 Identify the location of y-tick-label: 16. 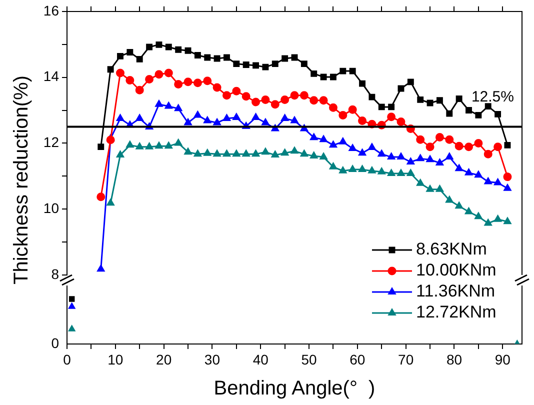
(51, 10).